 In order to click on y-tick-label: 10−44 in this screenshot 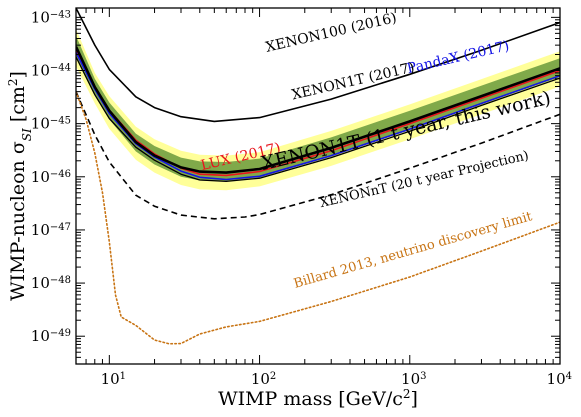, I will do `click(51, 71)`.